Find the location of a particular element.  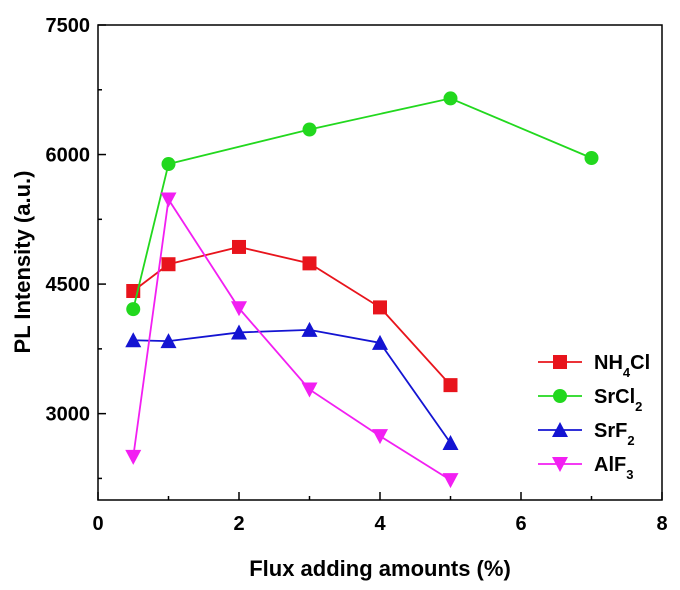

x-tick-label: 4 is located at coordinates (380, 524).